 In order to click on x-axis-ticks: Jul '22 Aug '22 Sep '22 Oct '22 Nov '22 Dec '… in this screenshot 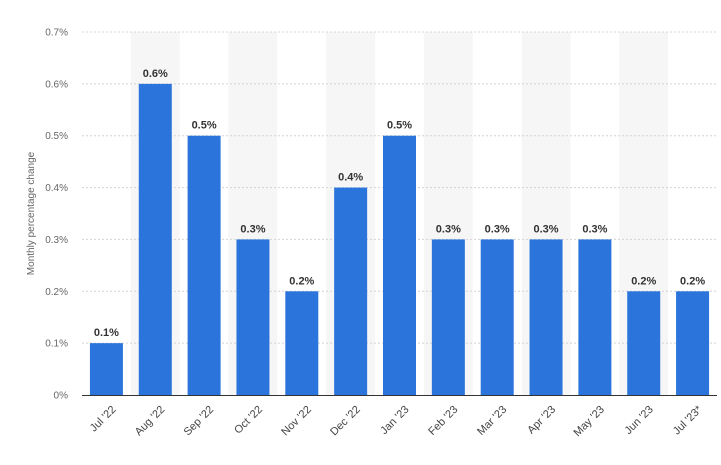, I will do `click(396, 421)`.